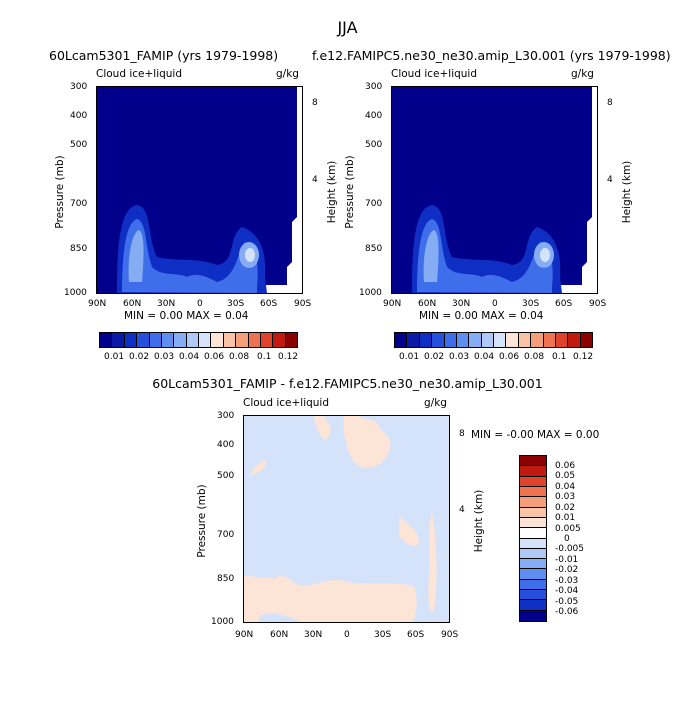  Describe the element at coordinates (79, 145) in the screenshot. I see `panel1-ytick-500: 500` at that location.